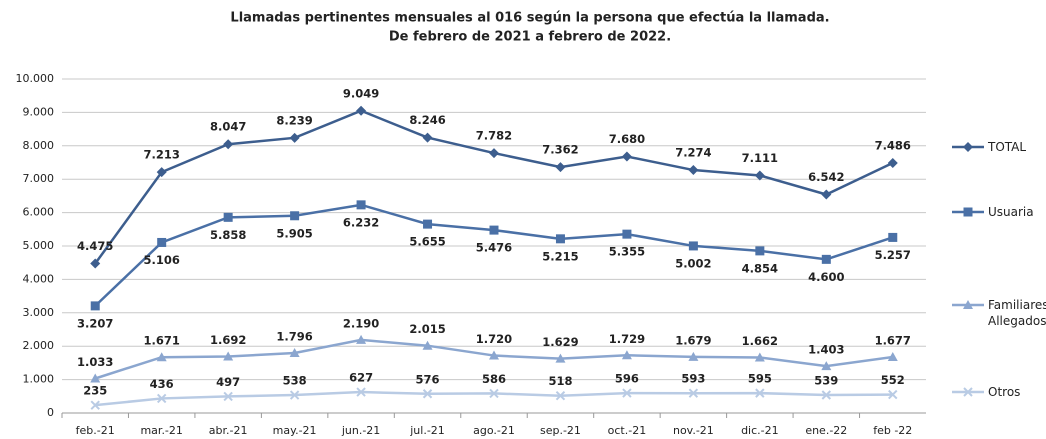 The image size is (1046, 439). What do you see at coordinates (530, 37) in the screenshot?
I see `chart-subtitle: De febrero de 2021 a febrero de 2022.` at bounding box center [530, 37].